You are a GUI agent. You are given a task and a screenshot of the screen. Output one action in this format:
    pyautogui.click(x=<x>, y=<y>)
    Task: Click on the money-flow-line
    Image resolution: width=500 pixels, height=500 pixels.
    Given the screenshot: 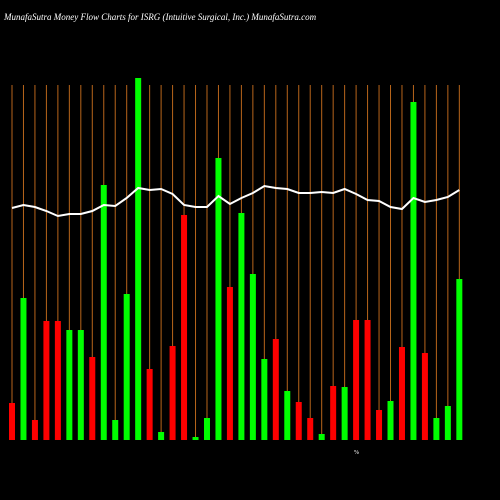 What is the action you would take?
    pyautogui.click(x=235, y=201)
    